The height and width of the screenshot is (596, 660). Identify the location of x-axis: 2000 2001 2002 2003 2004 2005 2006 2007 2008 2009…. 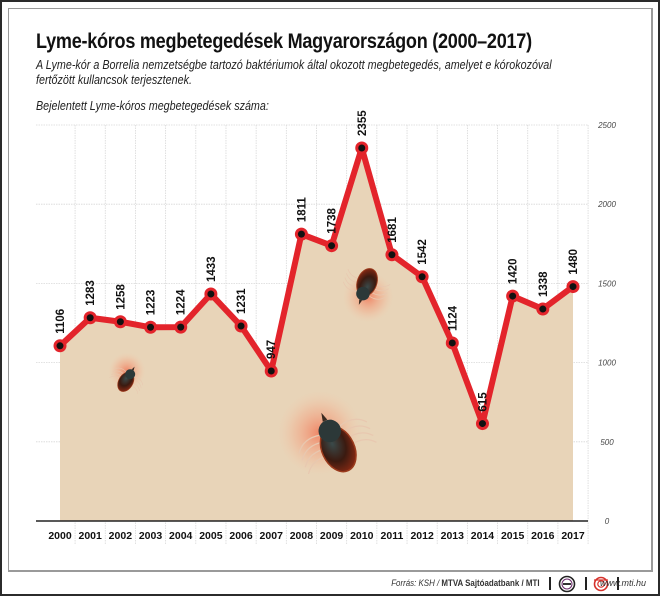
(312, 531).